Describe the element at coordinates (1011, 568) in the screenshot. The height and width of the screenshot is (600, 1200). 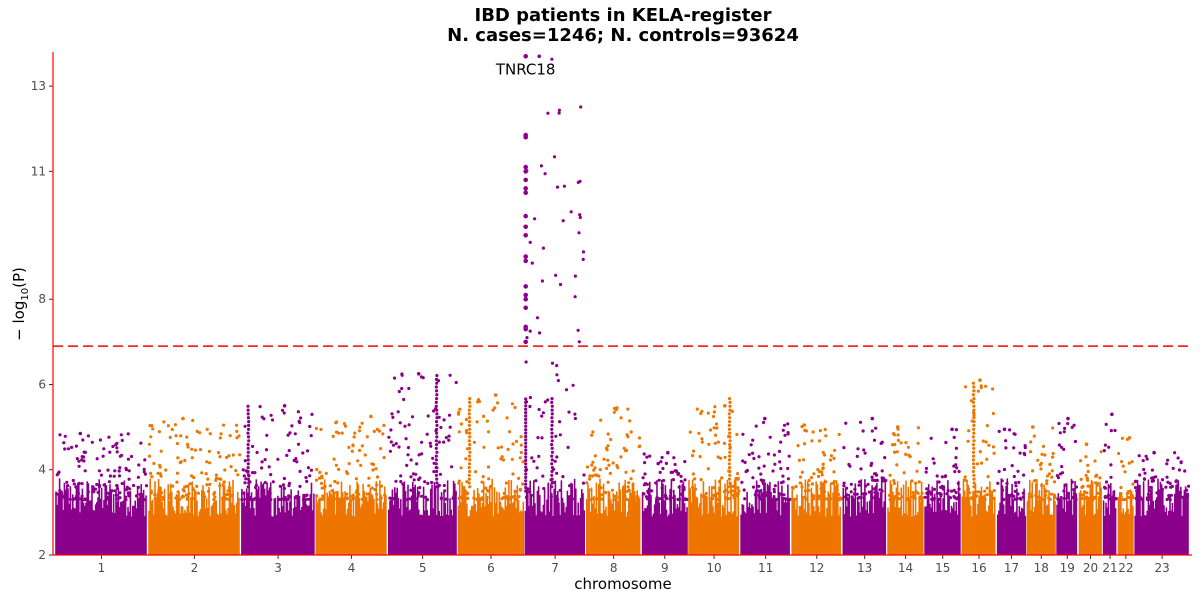
I see `x-tick-label: 17` at that location.